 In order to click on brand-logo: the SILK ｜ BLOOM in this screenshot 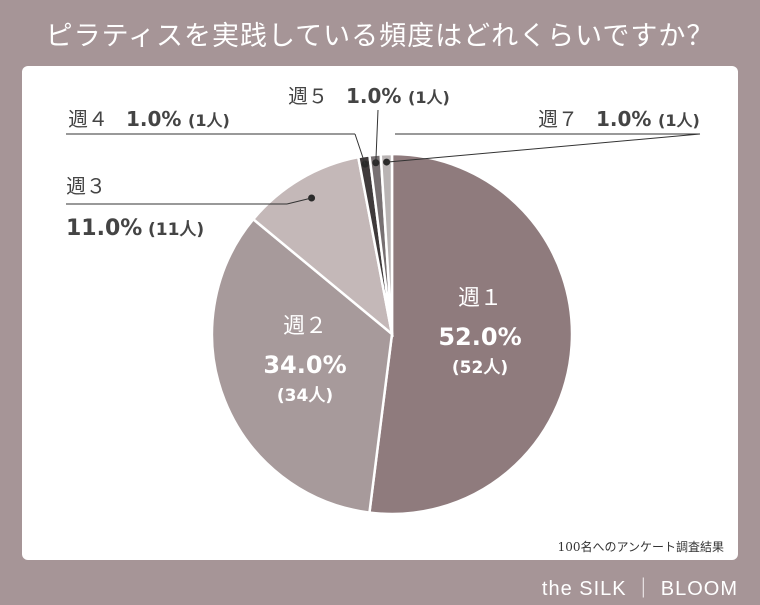, I will do `click(639, 589)`.